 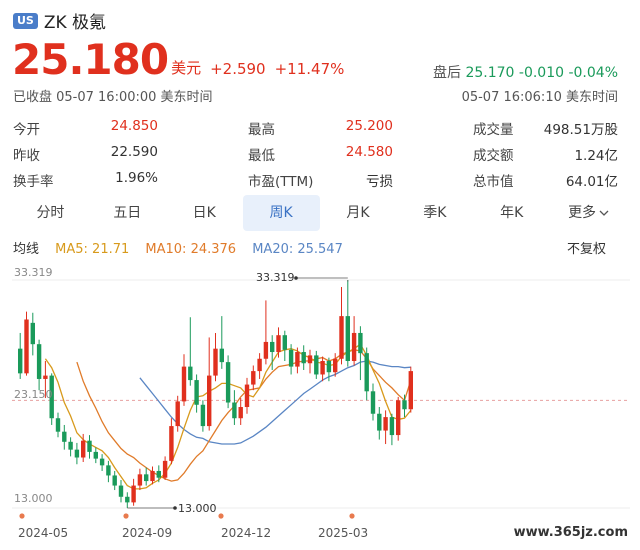 I want to click on x-axis-label: 2024-05, so click(x=43, y=533).